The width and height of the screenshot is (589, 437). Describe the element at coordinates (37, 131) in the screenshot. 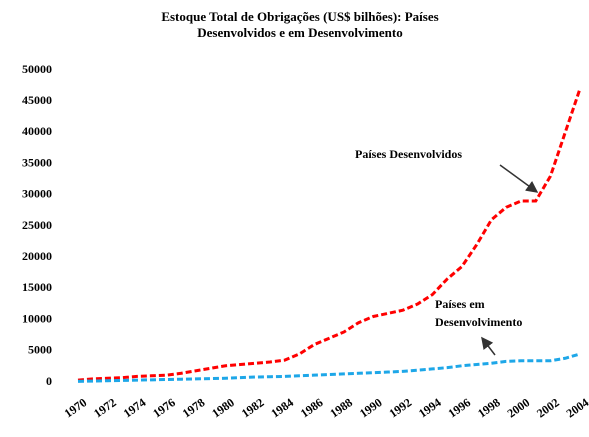

I see `y-tick-label: 40000` at that location.